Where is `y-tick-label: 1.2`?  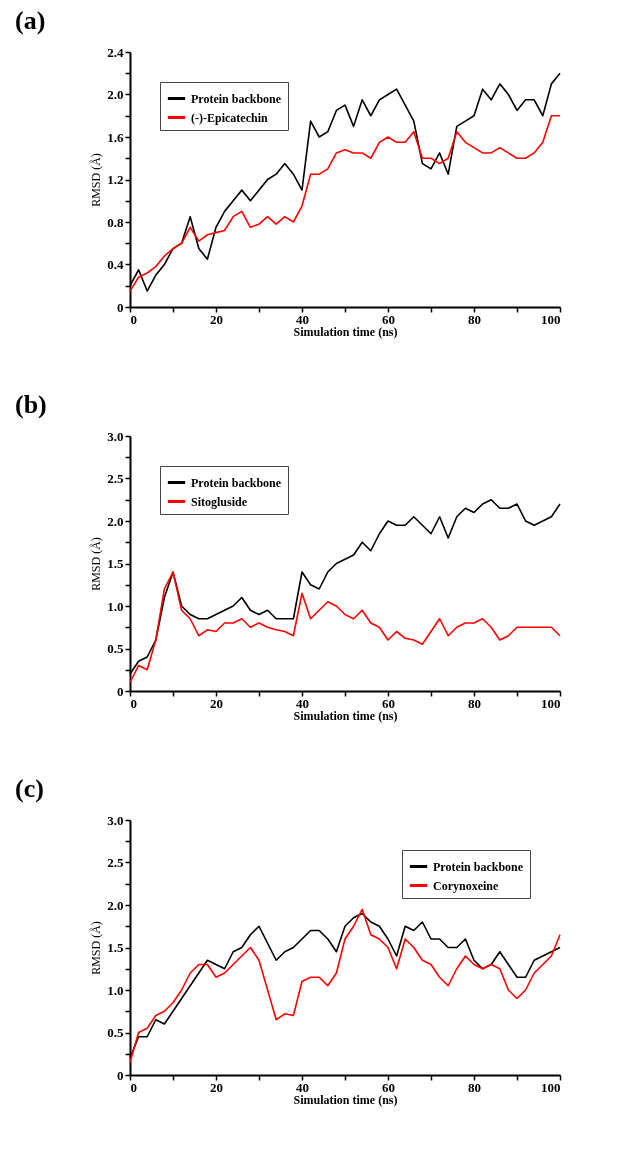
y-tick-label: 1.2 is located at coordinates (115, 179).